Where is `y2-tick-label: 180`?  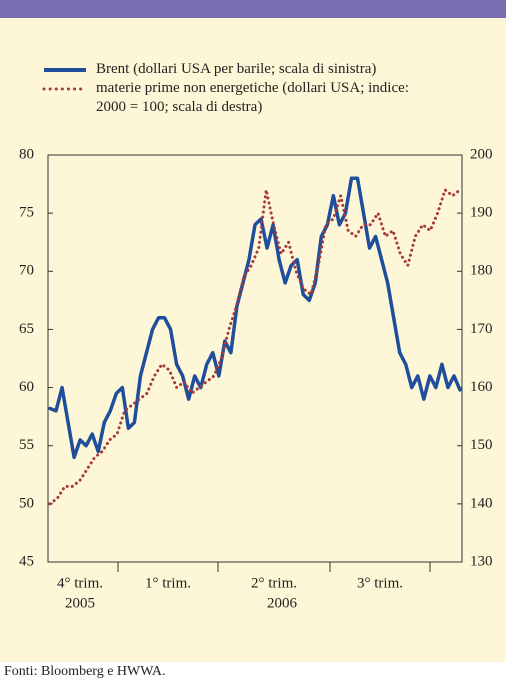
y2-tick-label: 180 is located at coordinates (481, 271).